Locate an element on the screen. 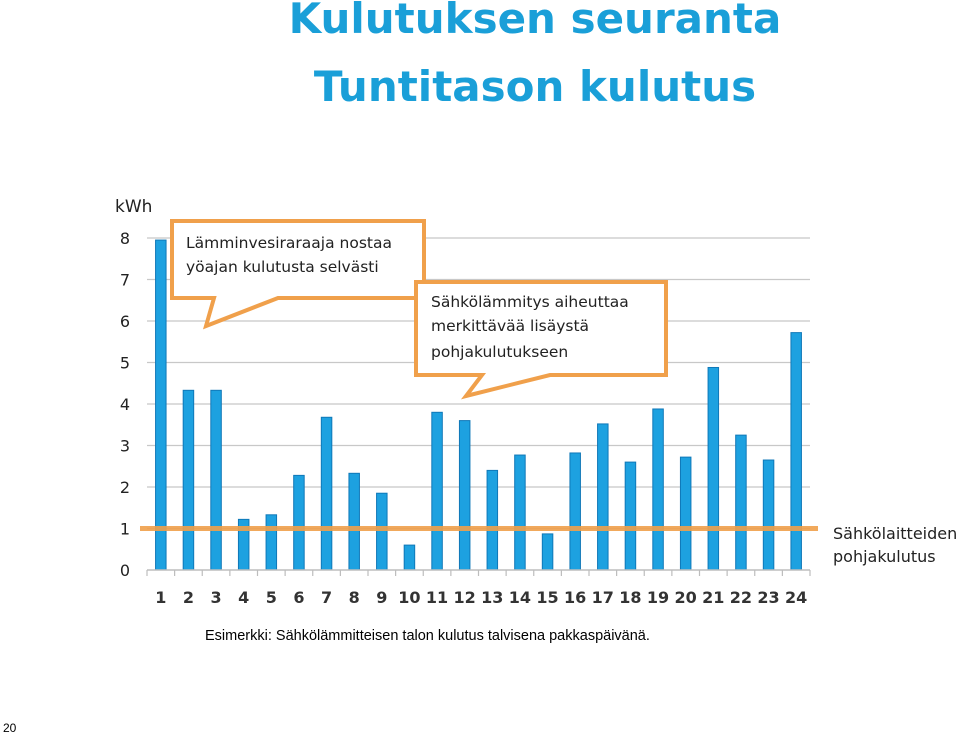  y-tick-label: 7 is located at coordinates (125, 280).